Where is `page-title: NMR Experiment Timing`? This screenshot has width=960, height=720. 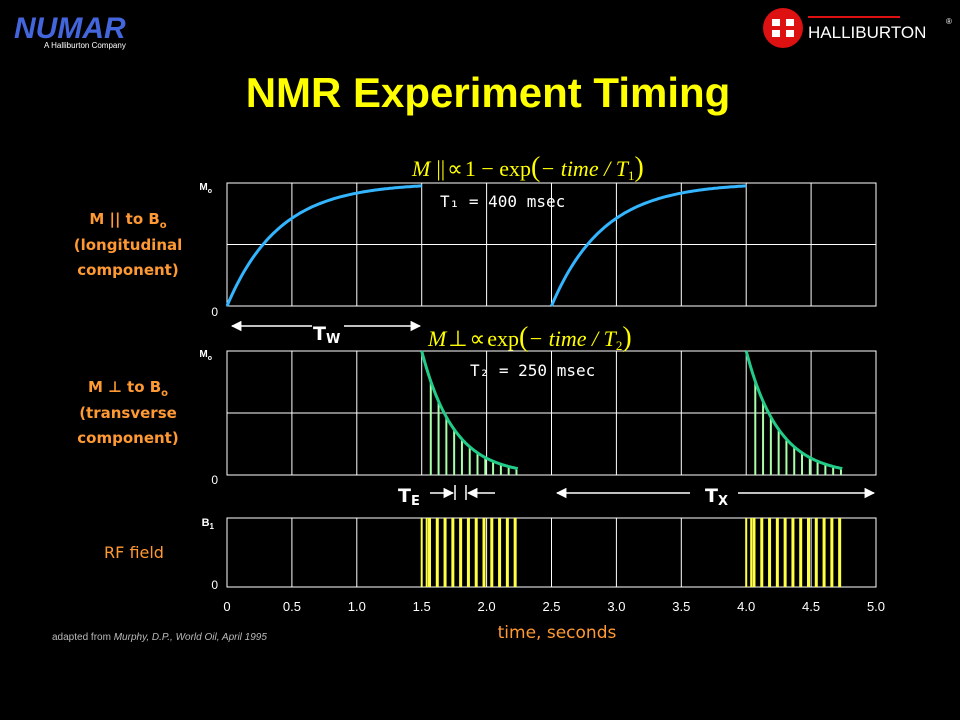 page-title: NMR Experiment Timing is located at coordinates (488, 92).